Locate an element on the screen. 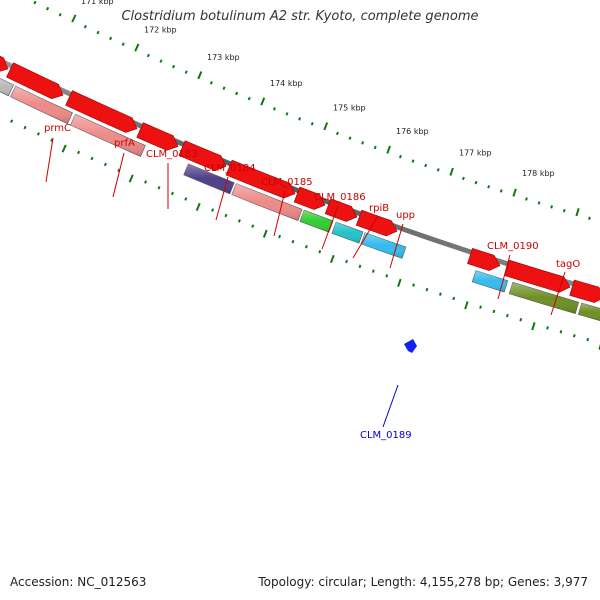 The height and width of the screenshot is (600, 600). kbp-label: 171 kbp is located at coordinates (97, 3).